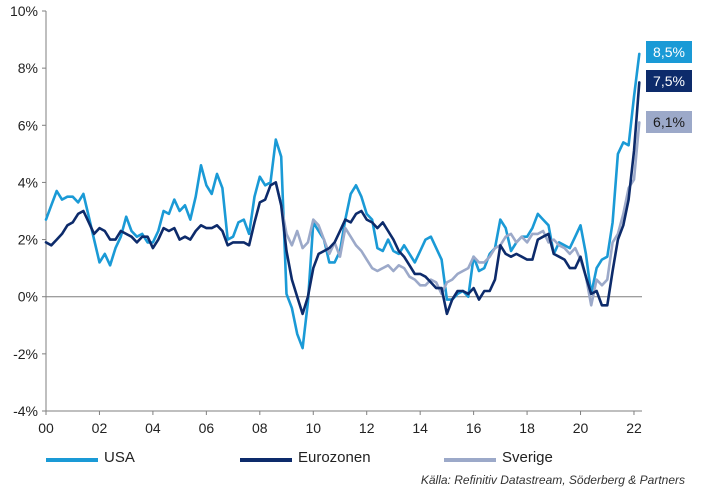  What do you see at coordinates (24, 11) in the screenshot?
I see `y-tick-label: 10%` at bounding box center [24, 11].